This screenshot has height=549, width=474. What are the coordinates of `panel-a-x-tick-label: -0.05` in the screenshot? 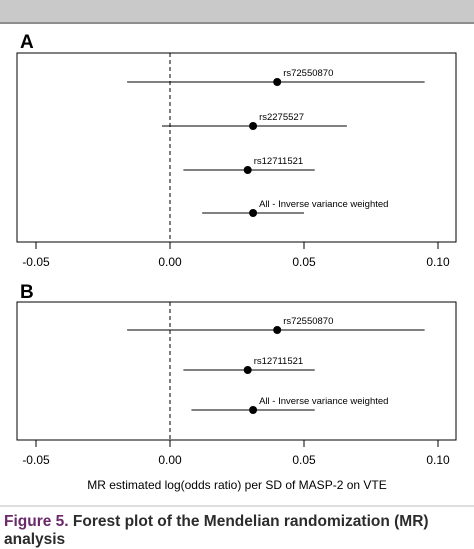 It's located at (36, 262).